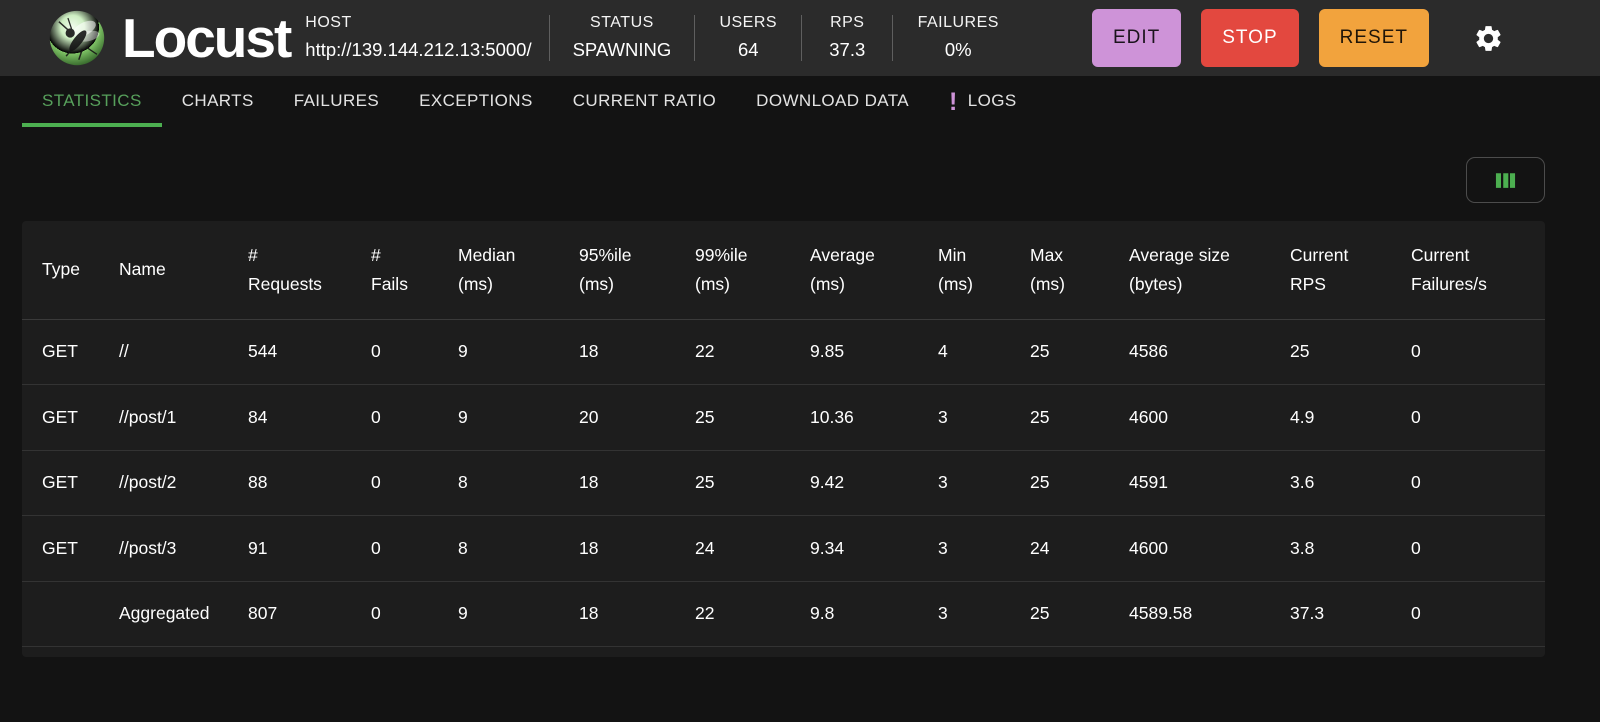  Describe the element at coordinates (183, 270) in the screenshot. I see `column-header-name: Name` at that location.